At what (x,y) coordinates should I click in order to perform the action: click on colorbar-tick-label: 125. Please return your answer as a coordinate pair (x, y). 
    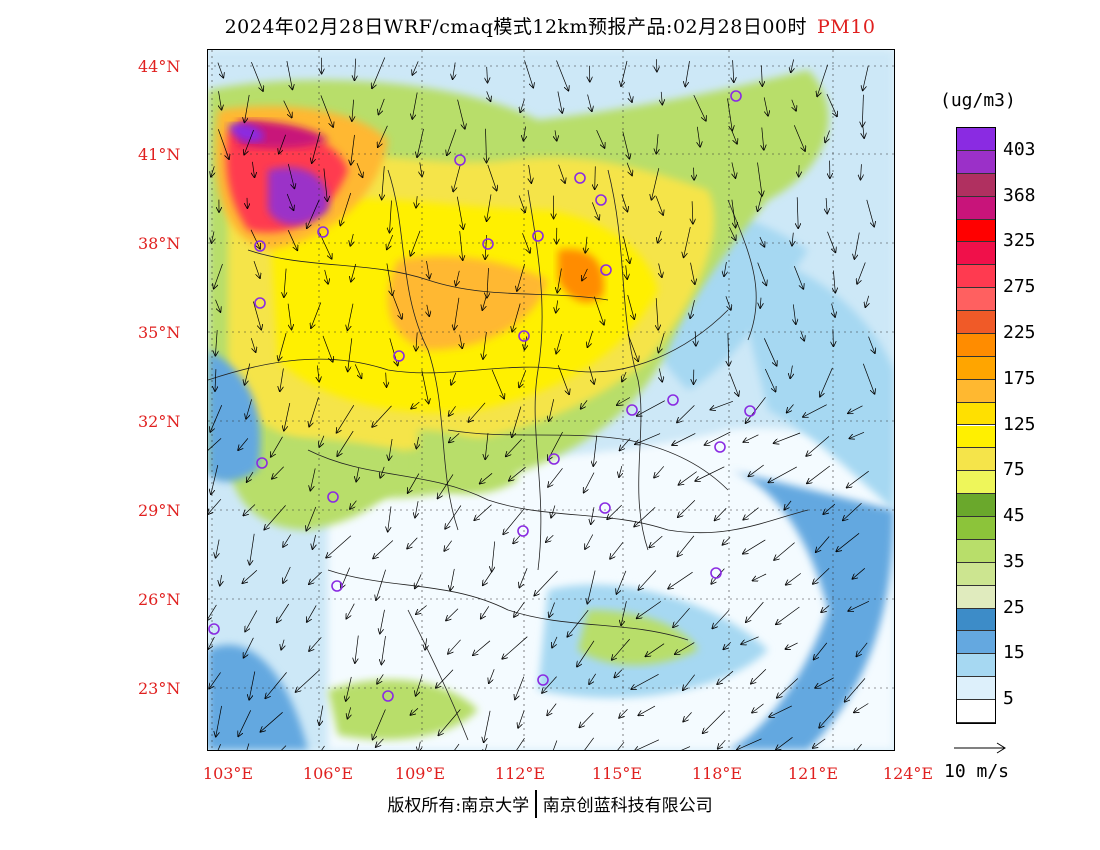
    Looking at the image, I should click on (1019, 424).